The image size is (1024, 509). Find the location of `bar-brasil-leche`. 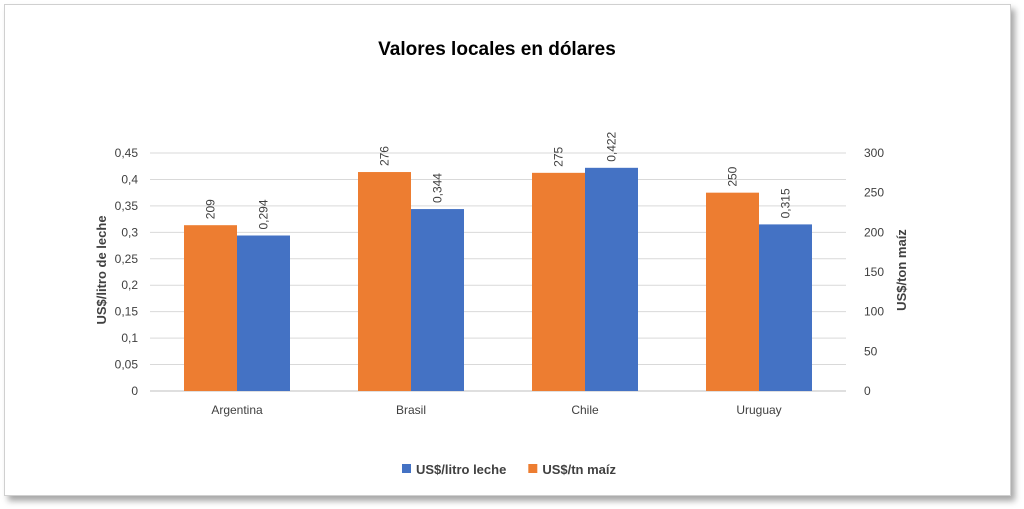

bar-brasil-leche is located at coordinates (437, 300).